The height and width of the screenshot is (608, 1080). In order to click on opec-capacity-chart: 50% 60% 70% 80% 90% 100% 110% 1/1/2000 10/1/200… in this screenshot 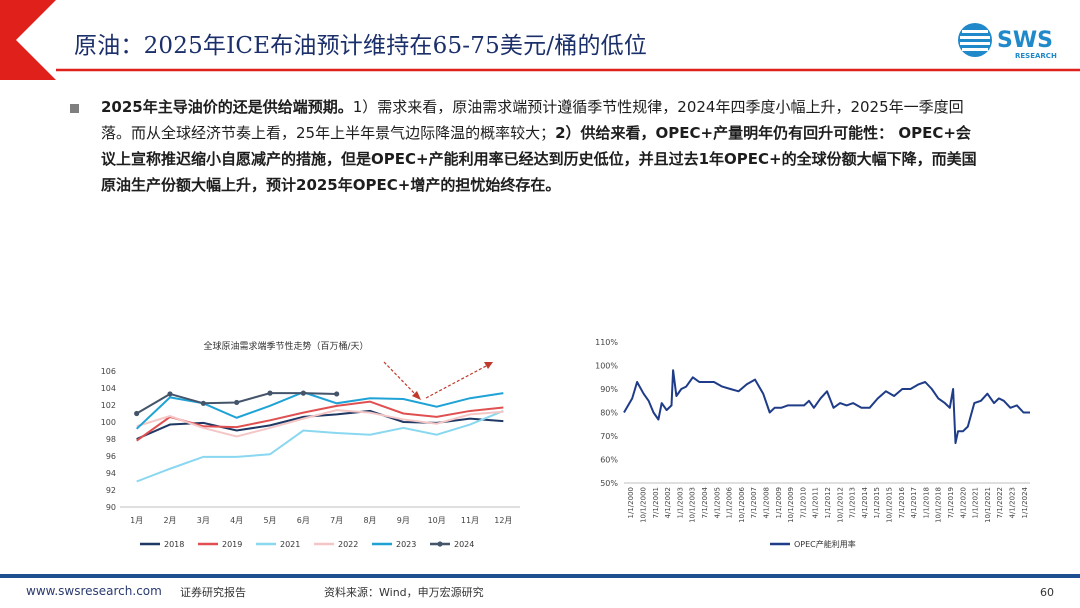, I will do `click(812, 443)`.